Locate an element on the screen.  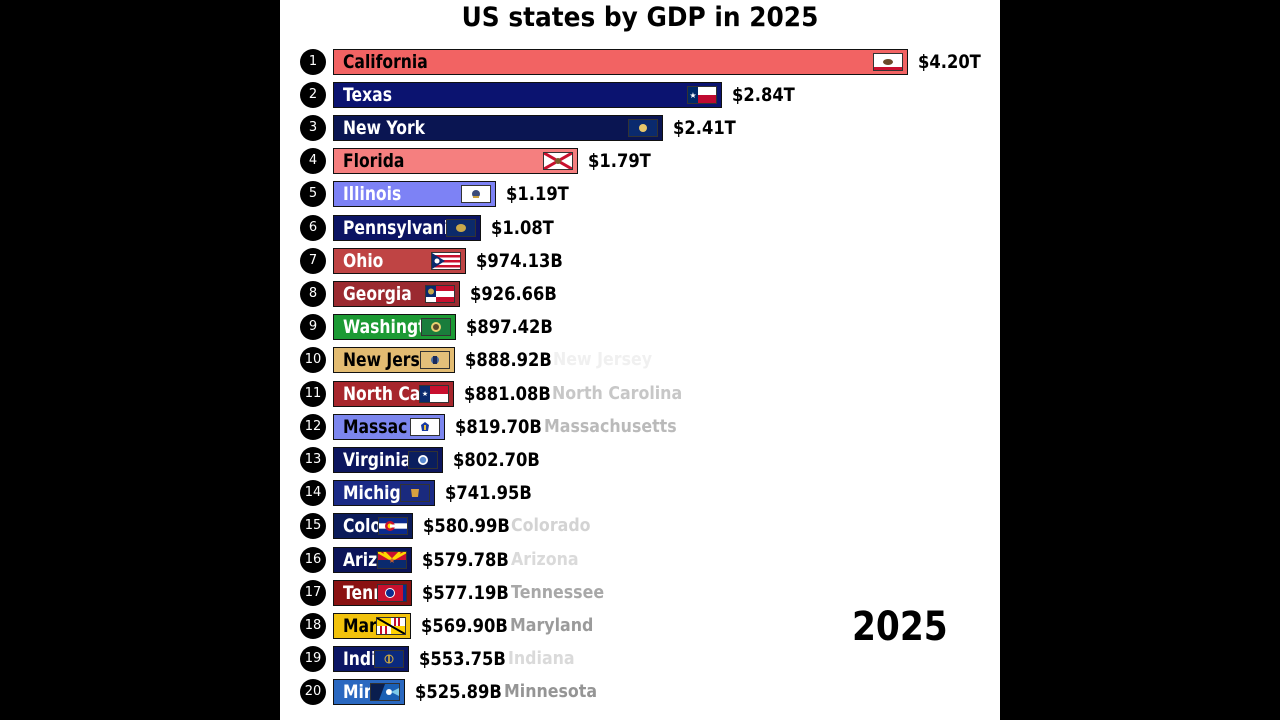
indiana-flag-icon is located at coordinates (388, 659).